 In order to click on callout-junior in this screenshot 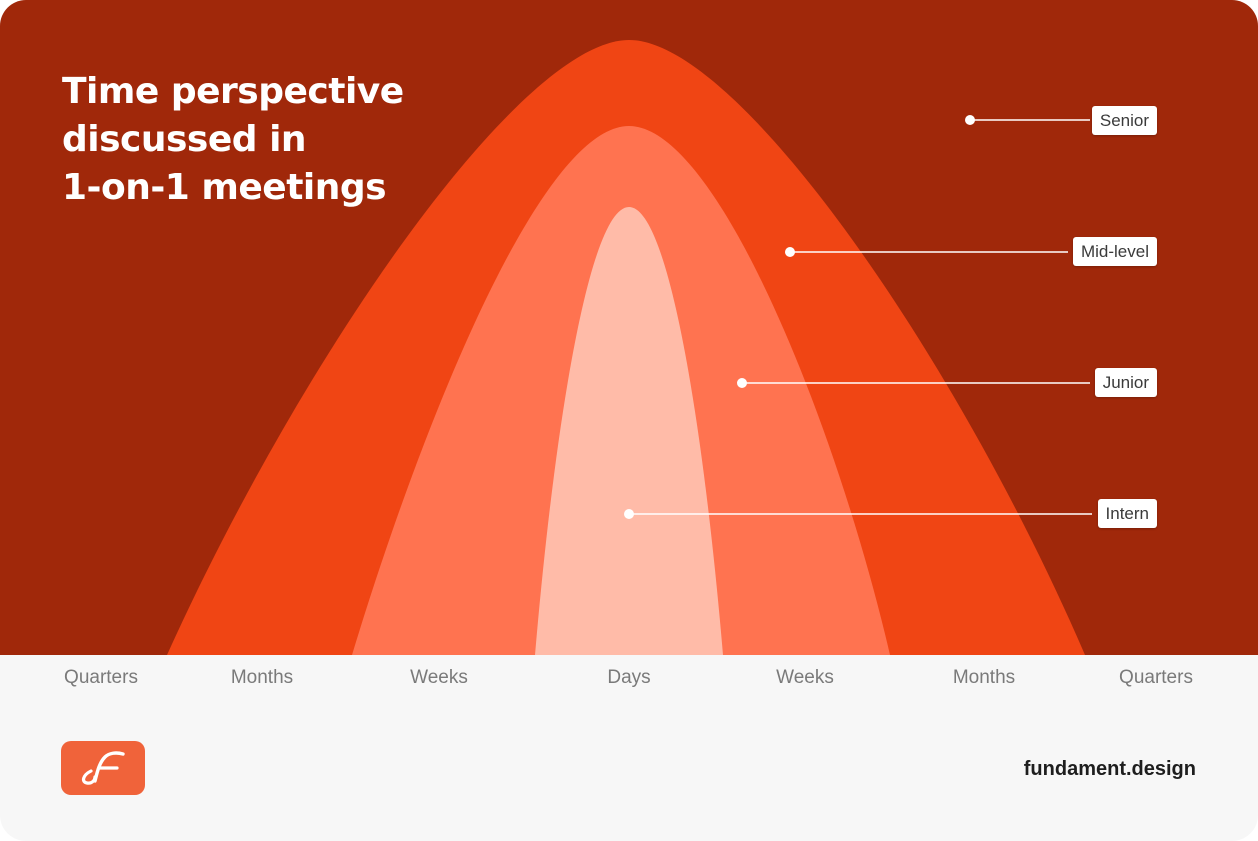, I will do `click(913, 383)`.